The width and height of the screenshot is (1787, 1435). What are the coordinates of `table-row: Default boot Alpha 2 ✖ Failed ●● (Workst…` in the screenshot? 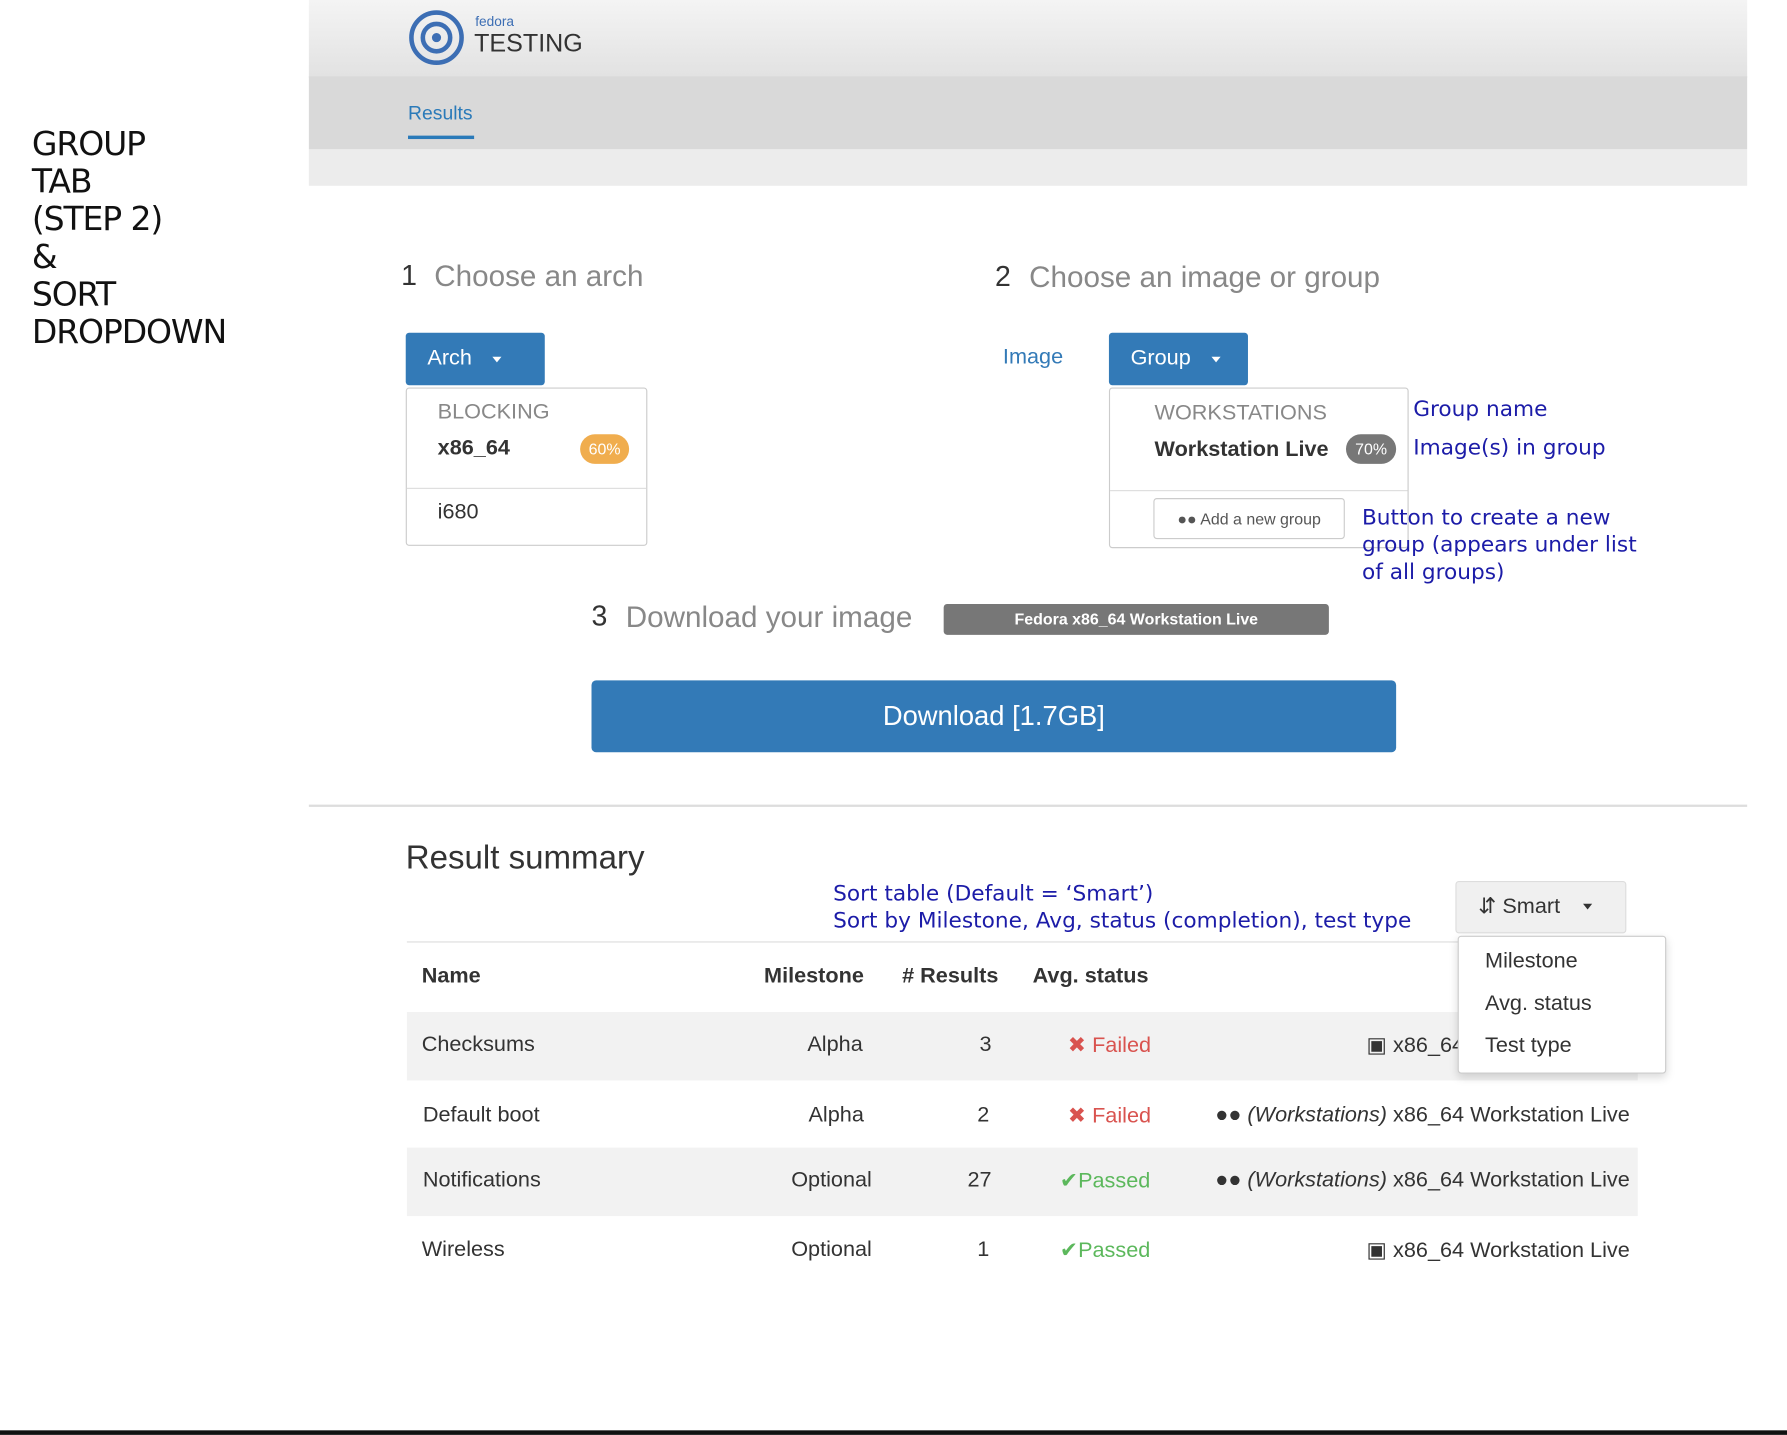 It's located at (1022, 1117).